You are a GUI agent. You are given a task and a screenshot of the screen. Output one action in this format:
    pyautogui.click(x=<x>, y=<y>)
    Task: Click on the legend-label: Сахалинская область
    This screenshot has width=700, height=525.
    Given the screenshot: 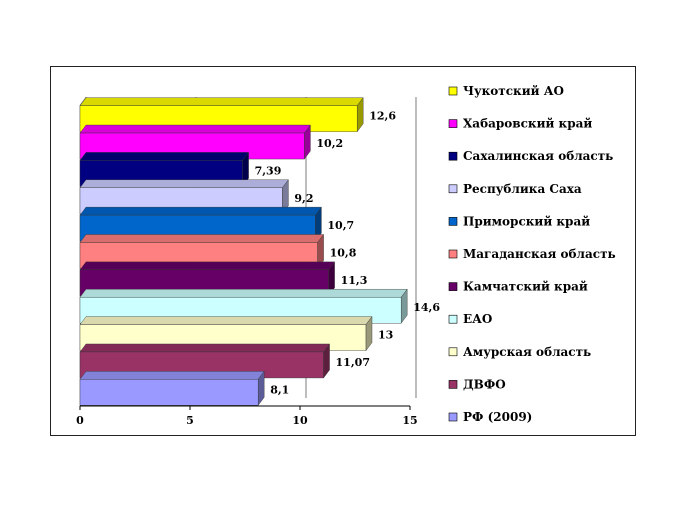 What is the action you would take?
    pyautogui.click(x=538, y=156)
    